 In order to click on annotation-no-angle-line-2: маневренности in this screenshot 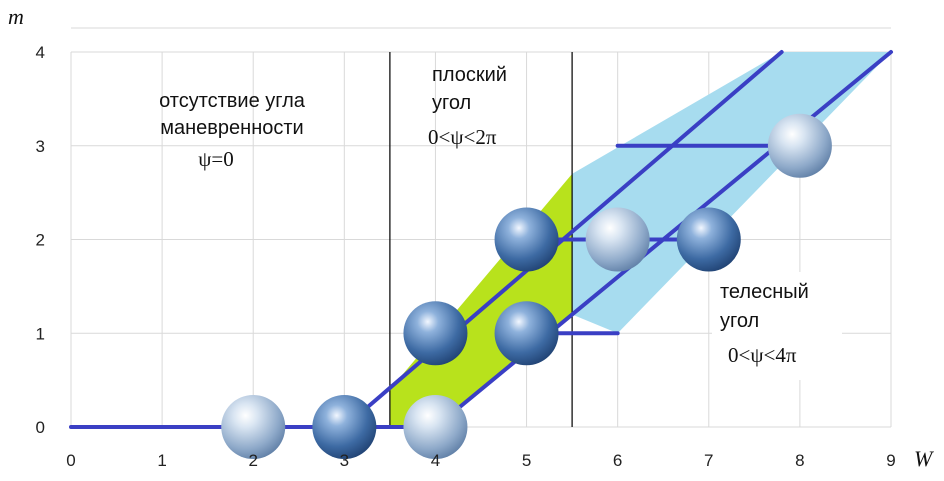, I will do `click(231, 128)`.